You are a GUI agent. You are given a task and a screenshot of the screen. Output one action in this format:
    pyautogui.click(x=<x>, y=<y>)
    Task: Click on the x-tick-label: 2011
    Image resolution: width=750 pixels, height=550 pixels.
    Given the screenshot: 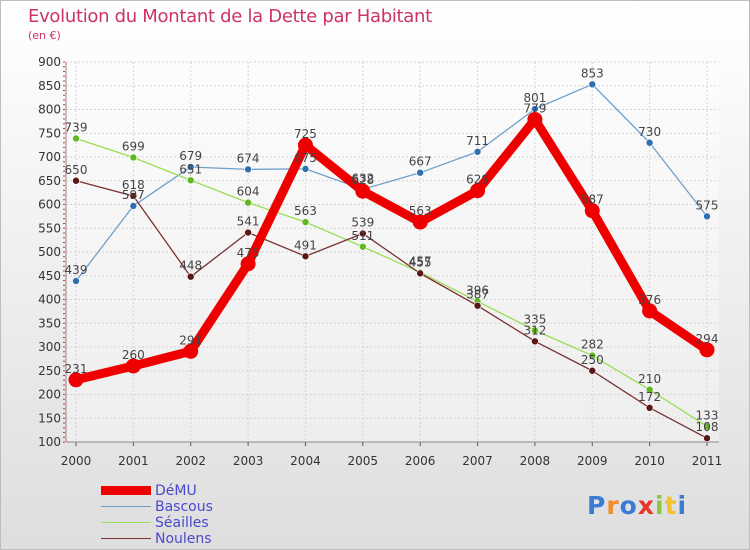 What is the action you would take?
    pyautogui.click(x=707, y=461)
    